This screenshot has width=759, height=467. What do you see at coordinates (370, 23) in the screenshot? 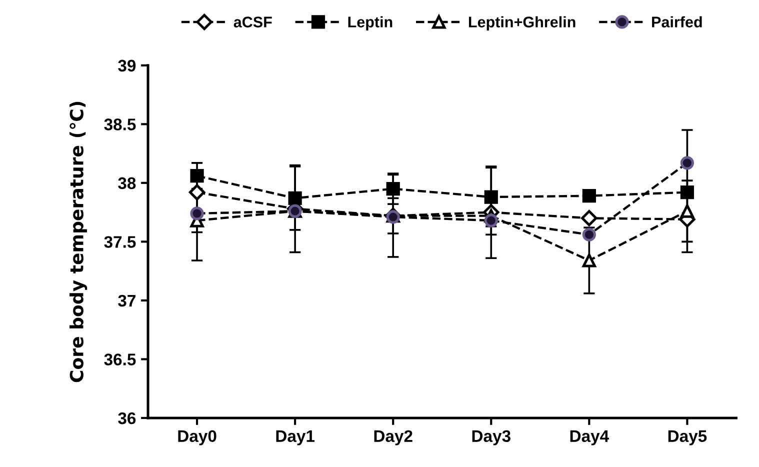
I see `legend-label: Leptin` at bounding box center [370, 23].